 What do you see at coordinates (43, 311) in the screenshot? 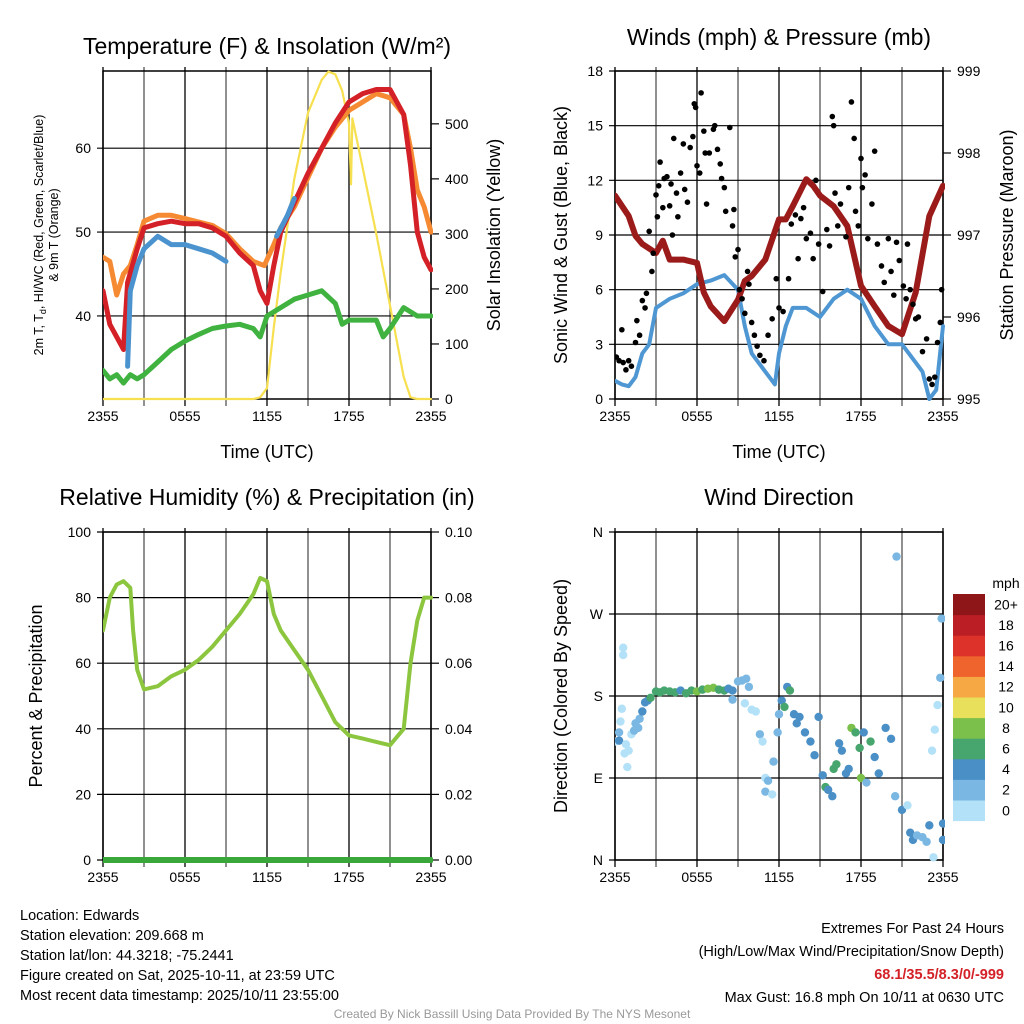
I see `temp-ylabel-sub: d` at bounding box center [43, 311].